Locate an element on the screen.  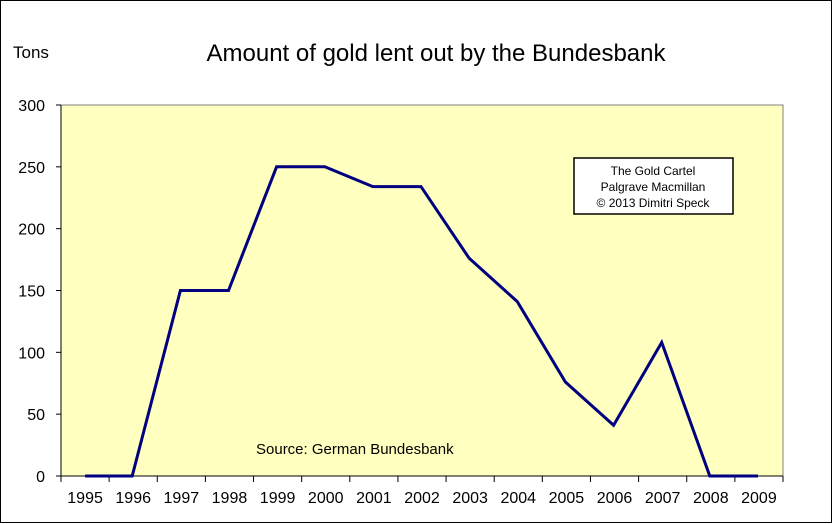
y-tick-label: 150 is located at coordinates (31, 292).